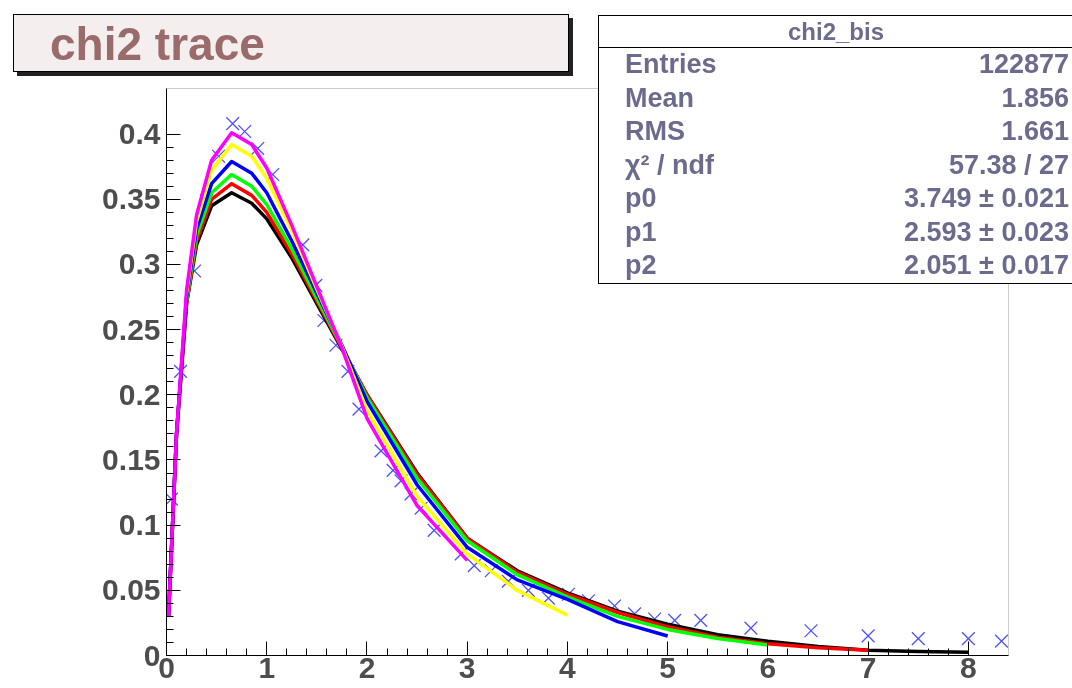  What do you see at coordinates (670, 165) in the screenshot?
I see `annotation: χ² / ndf` at bounding box center [670, 165].